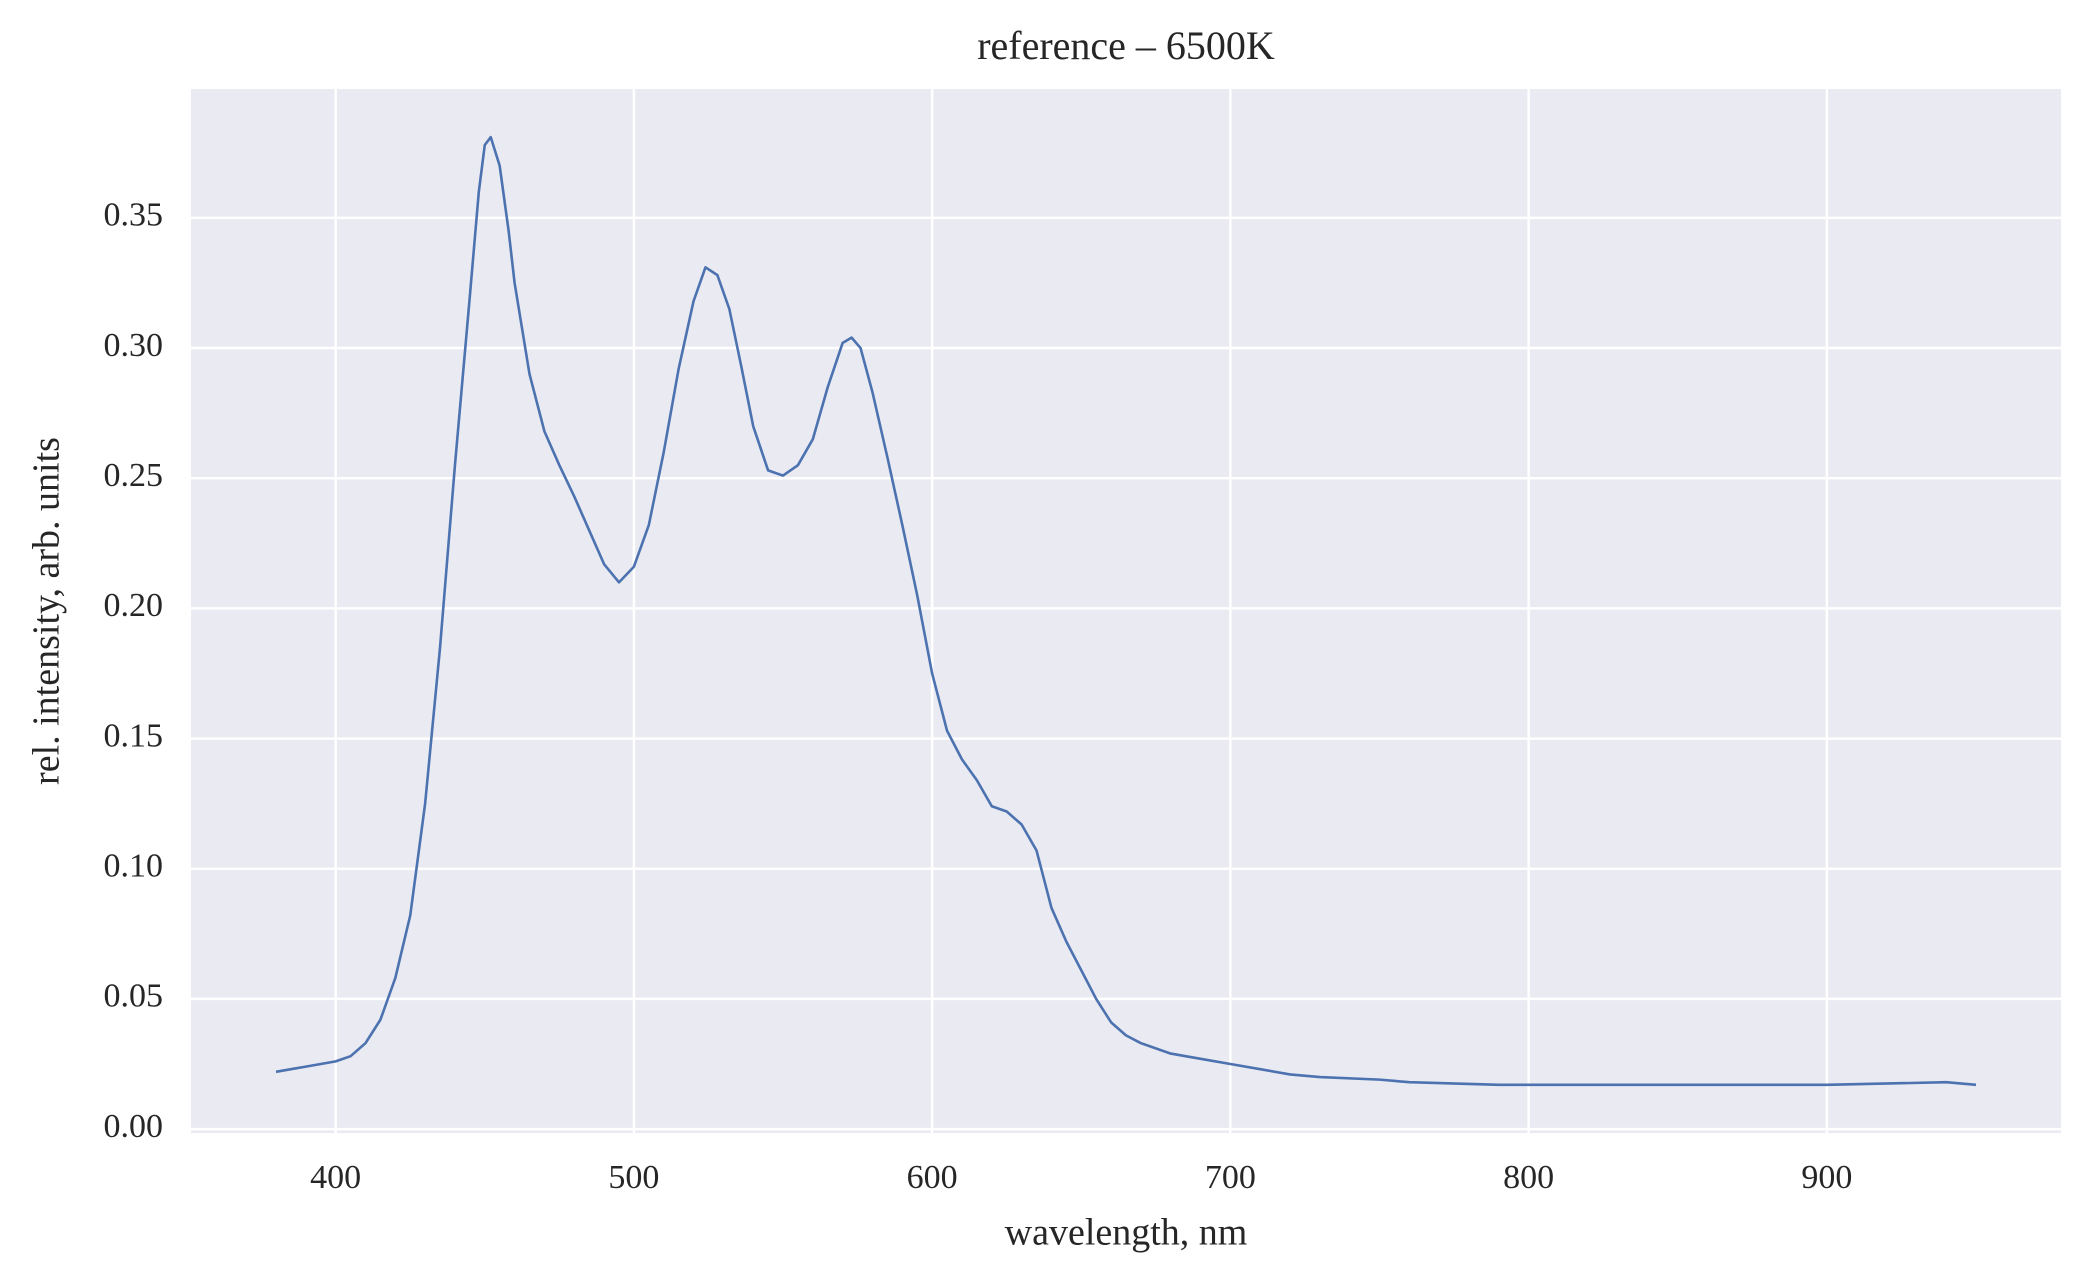 This screenshot has height=1282, width=2080. I want to click on x-tick-label: 900, so click(1826, 1177).